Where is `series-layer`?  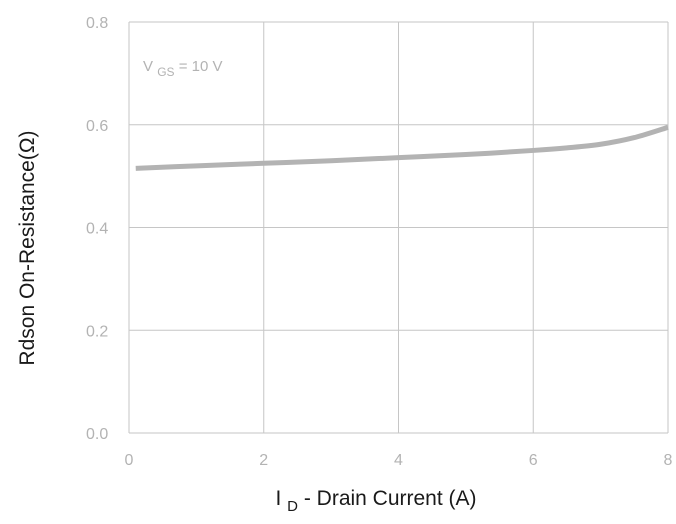 series-layer is located at coordinates (402, 147).